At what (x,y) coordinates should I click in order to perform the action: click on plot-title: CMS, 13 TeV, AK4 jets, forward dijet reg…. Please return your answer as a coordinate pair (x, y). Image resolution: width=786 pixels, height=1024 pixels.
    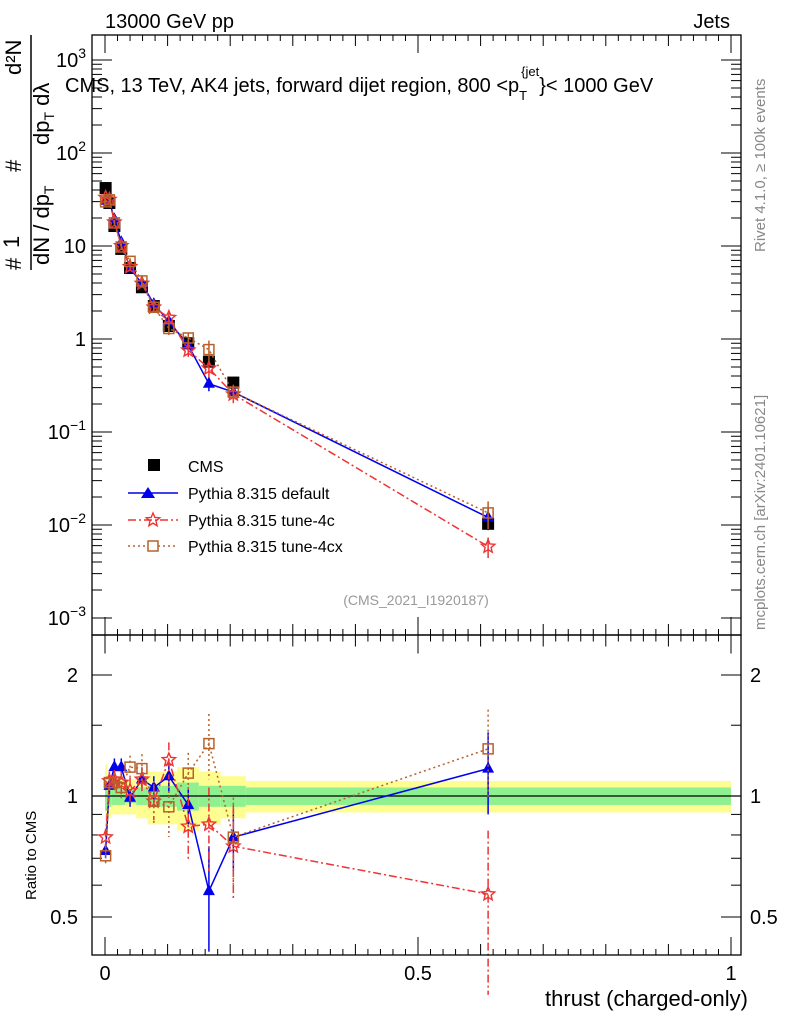
    Looking at the image, I should click on (359, 83).